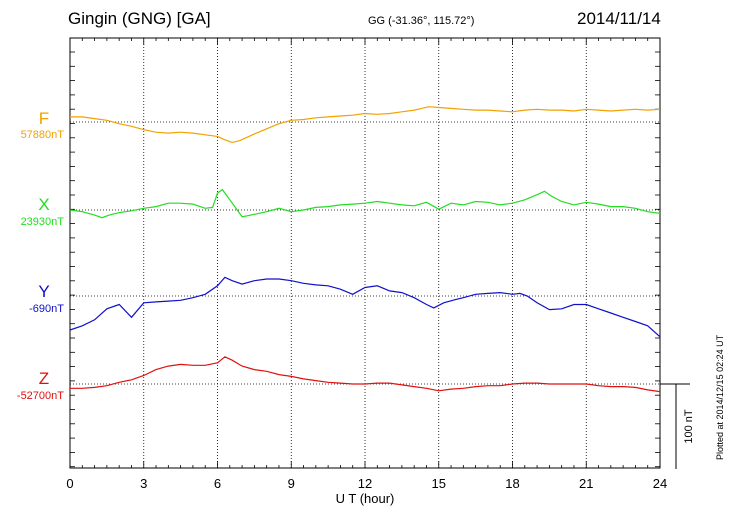 The height and width of the screenshot is (520, 730). I want to click on x-tick-label: 12, so click(365, 483).